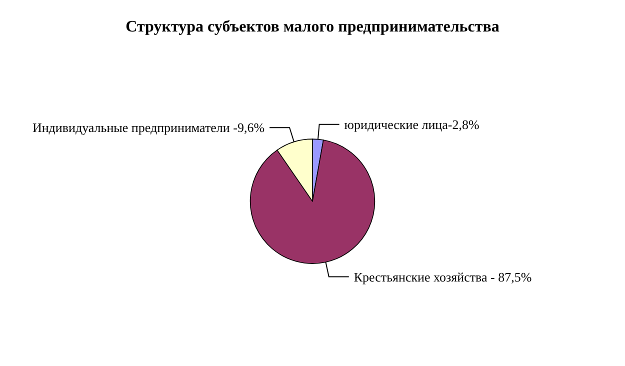 Image resolution: width=625 pixels, height=366 pixels. Describe the element at coordinates (313, 27) in the screenshot. I see `chart-title: Структура субъектов малого предпринимательства` at that location.